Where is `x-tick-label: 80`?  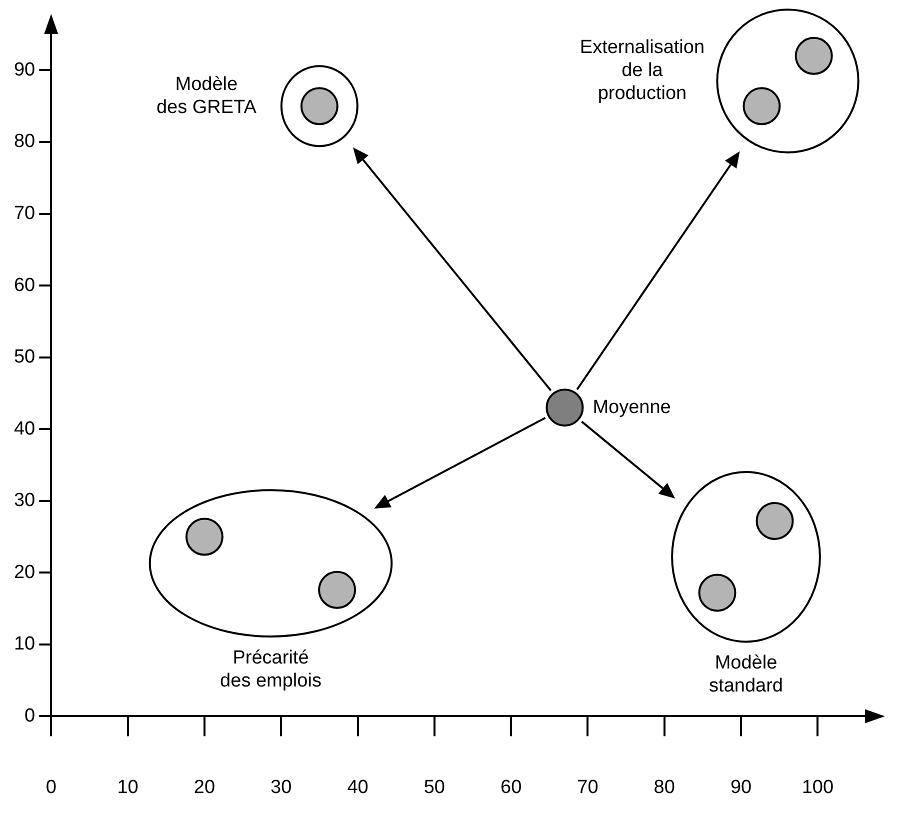 x-tick-label: 80 is located at coordinates (664, 787).